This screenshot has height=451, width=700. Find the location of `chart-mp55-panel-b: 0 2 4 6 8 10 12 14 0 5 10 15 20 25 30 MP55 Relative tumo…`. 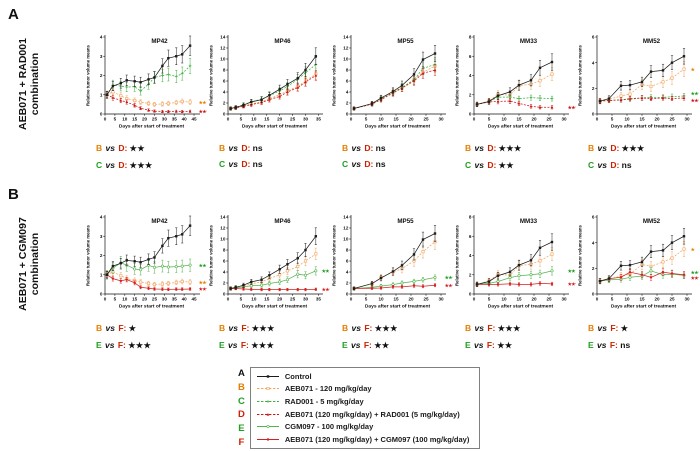

chart-mp55-panel-b: 0 2 4 6 8 10 12 14 0 5 10 15 20 25 30 MP55 Relative tumo… is located at coordinates (394, 262).